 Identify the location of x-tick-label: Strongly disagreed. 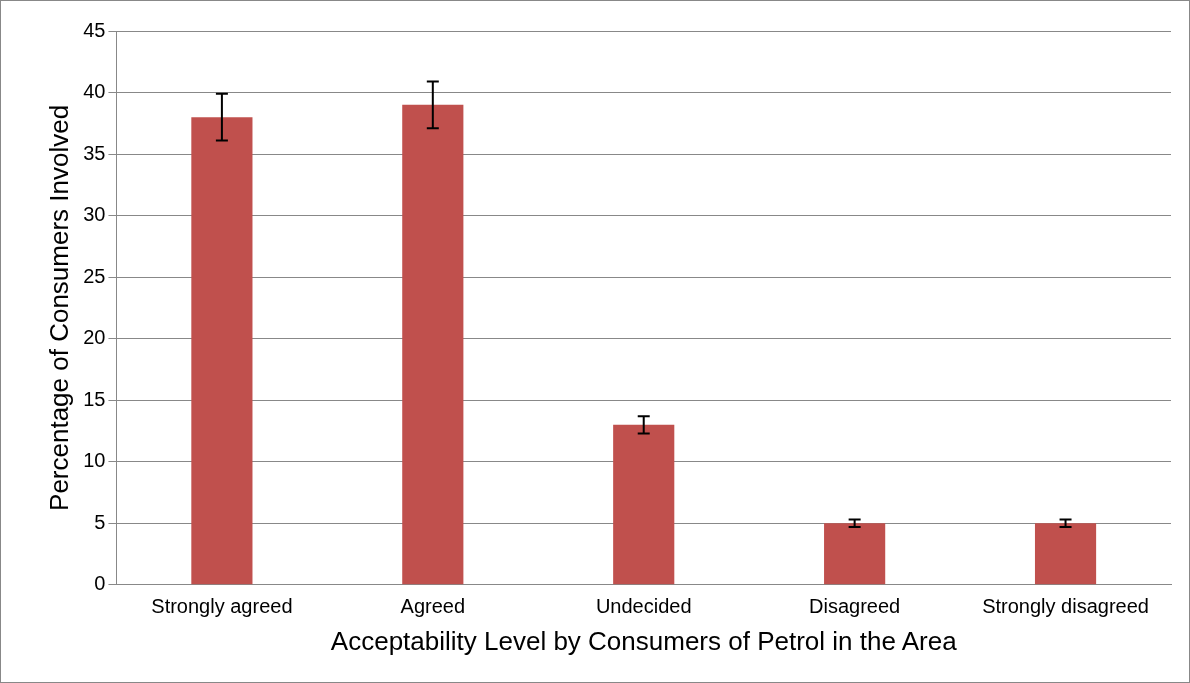
(1065, 606).